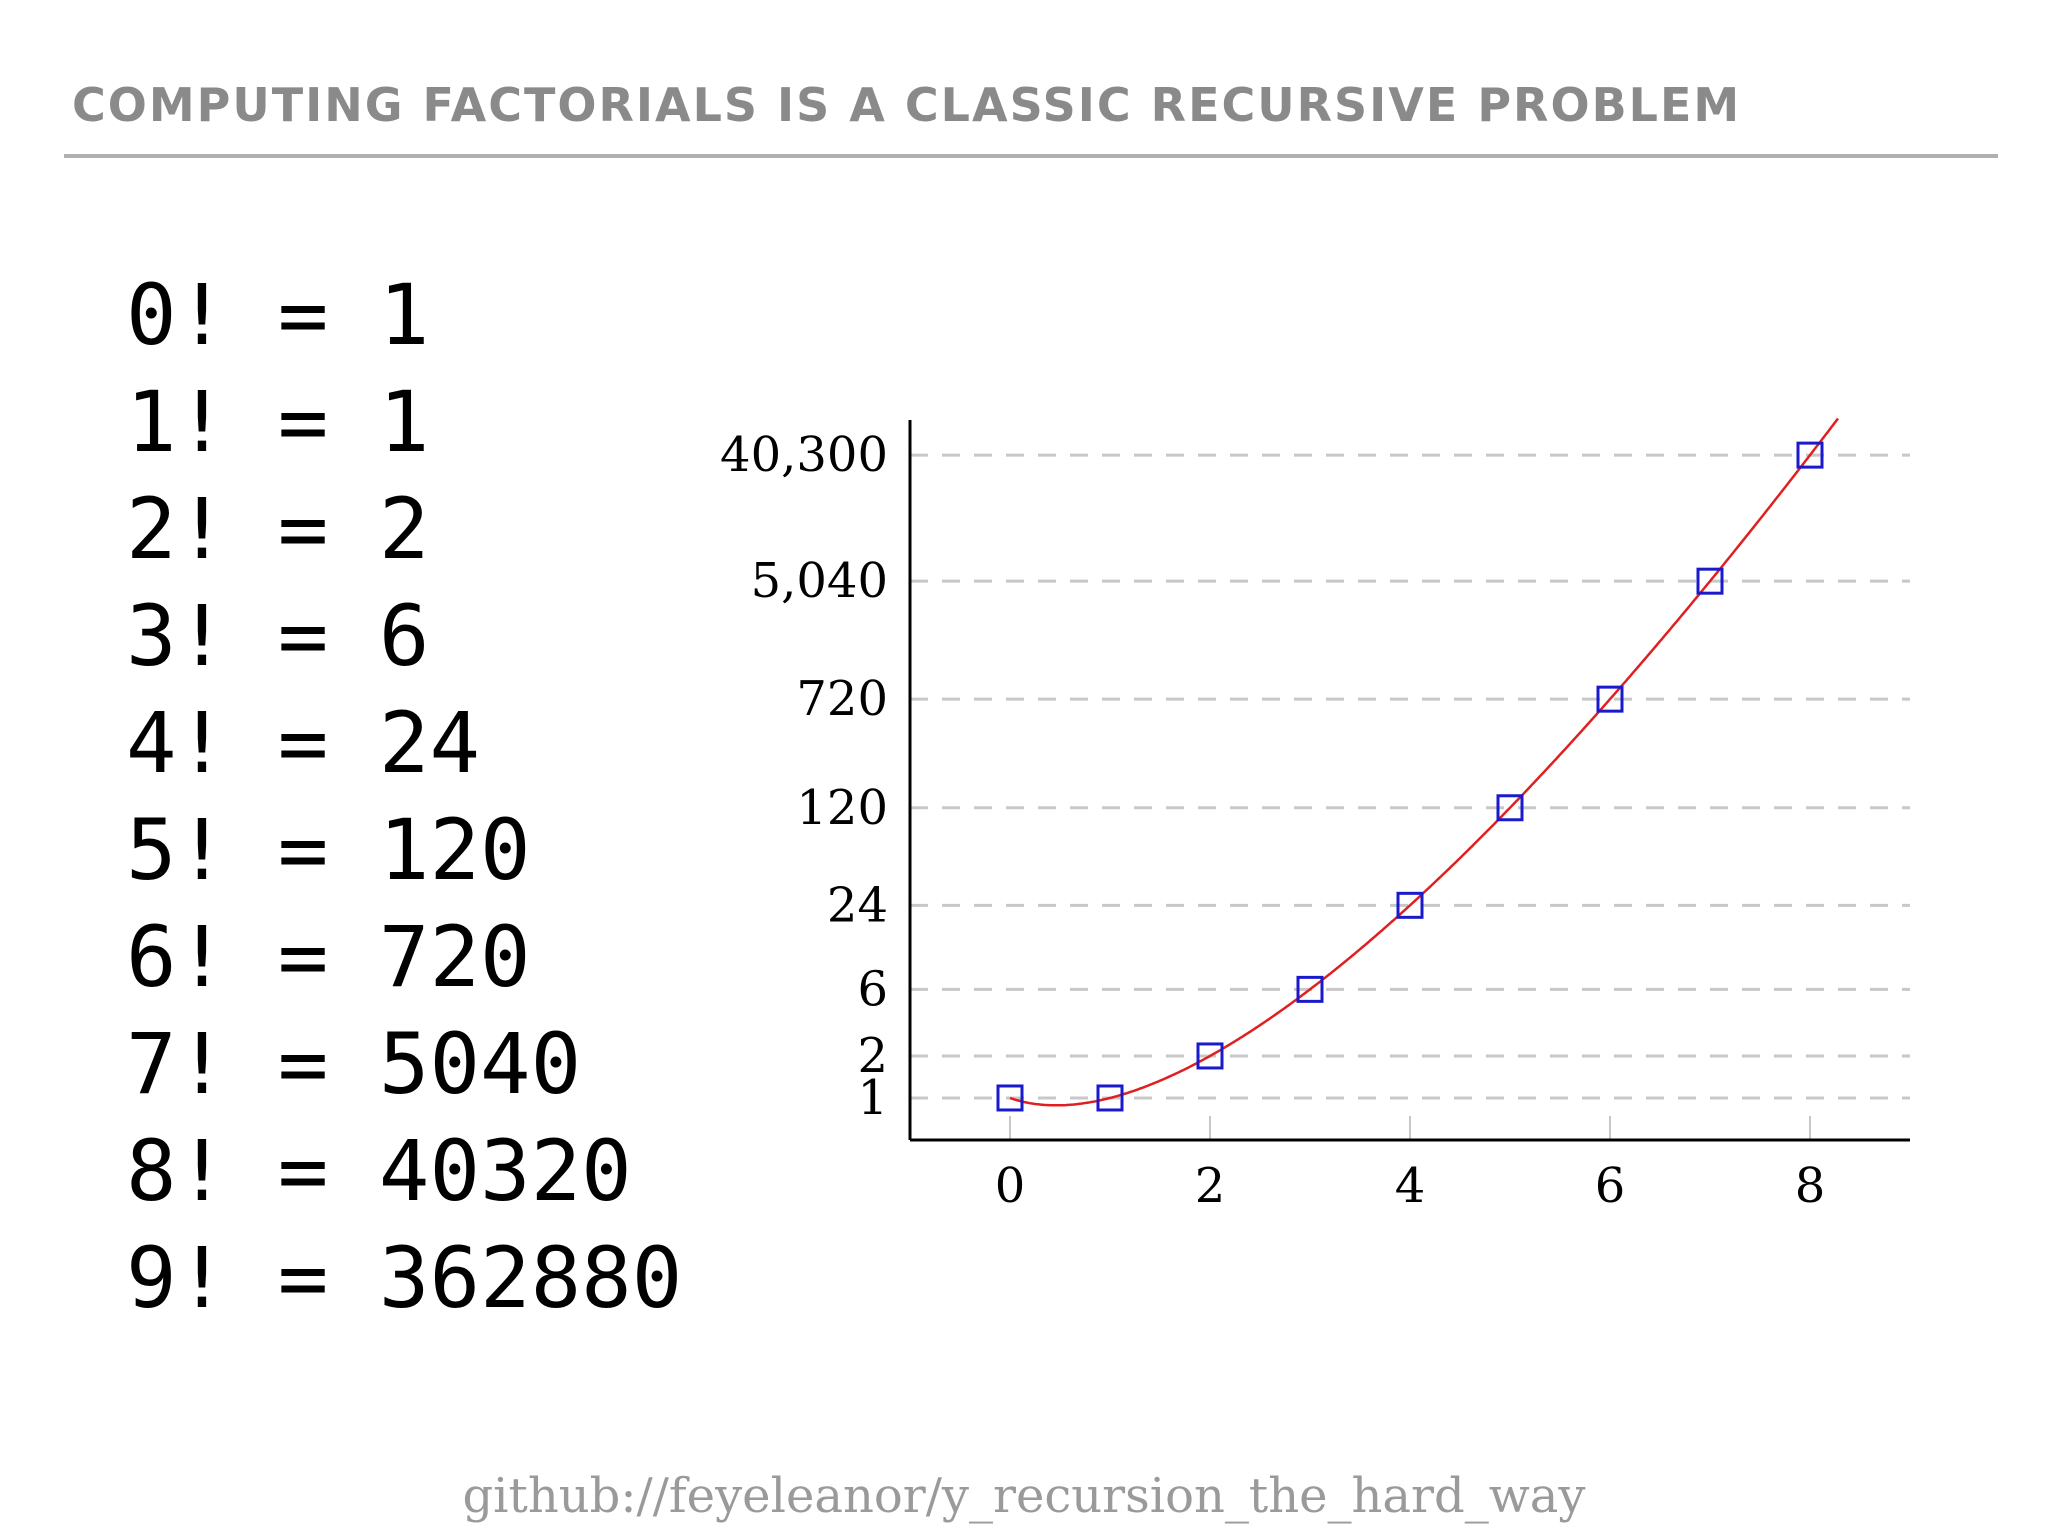 This screenshot has width=2048, height=1536. I want to click on factorial-value: 720, so click(454, 957).